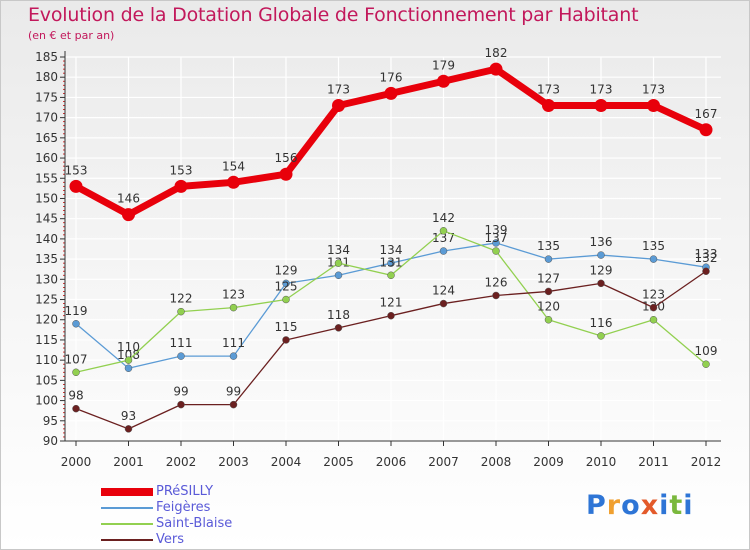 Image resolution: width=750 pixels, height=550 pixels. I want to click on data-label-feigeres: 135, so click(548, 246).